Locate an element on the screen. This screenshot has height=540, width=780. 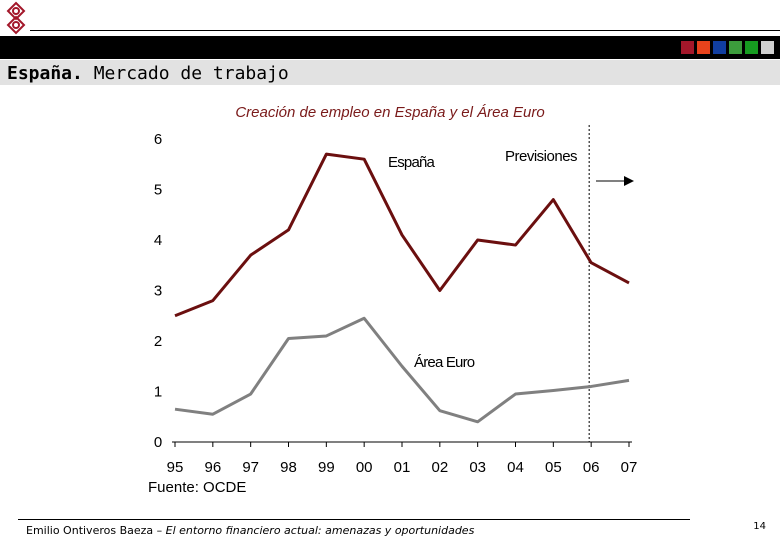
chart-source: Fuente: OCDE is located at coordinates (197, 487).